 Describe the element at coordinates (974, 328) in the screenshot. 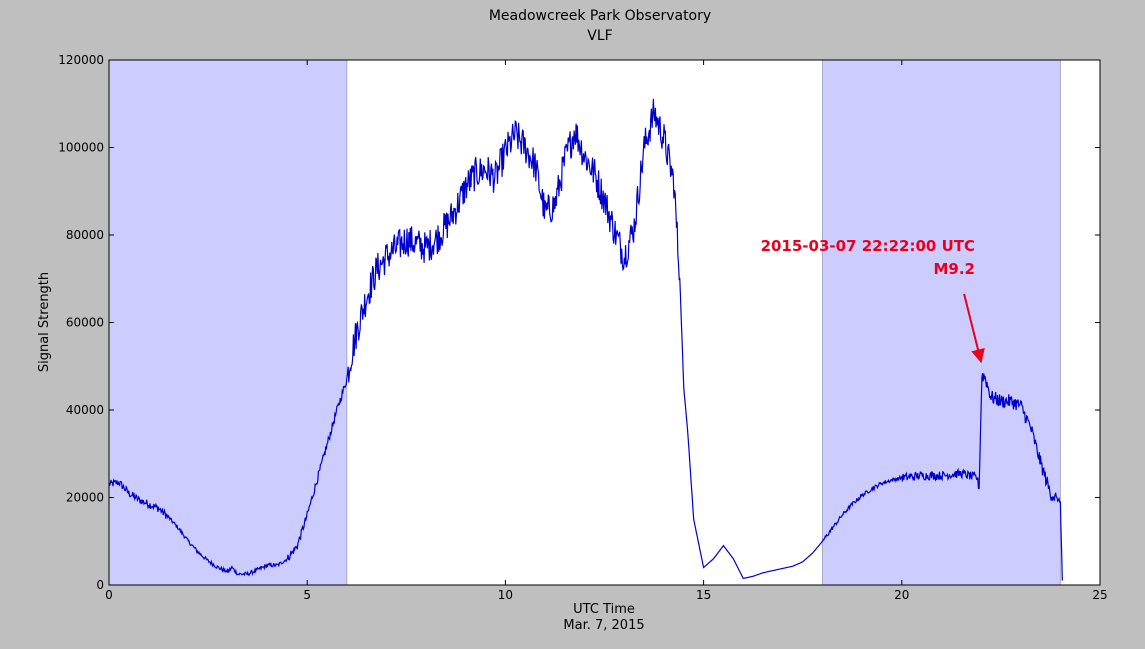

I see `annotation-arrow` at that location.